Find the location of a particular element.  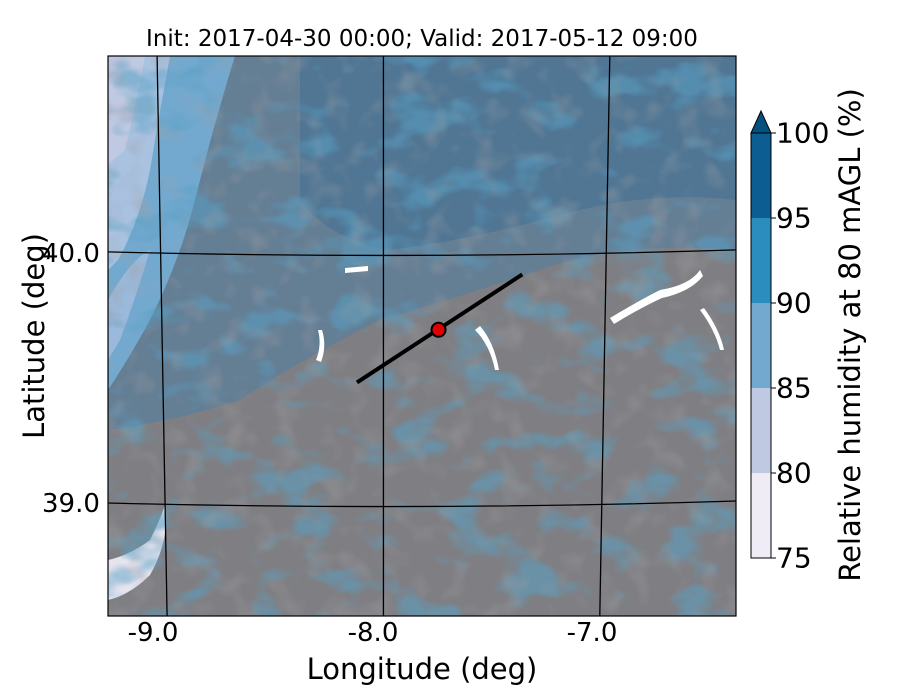

colorbar-tick-label: 95 is located at coordinates (794, 218).